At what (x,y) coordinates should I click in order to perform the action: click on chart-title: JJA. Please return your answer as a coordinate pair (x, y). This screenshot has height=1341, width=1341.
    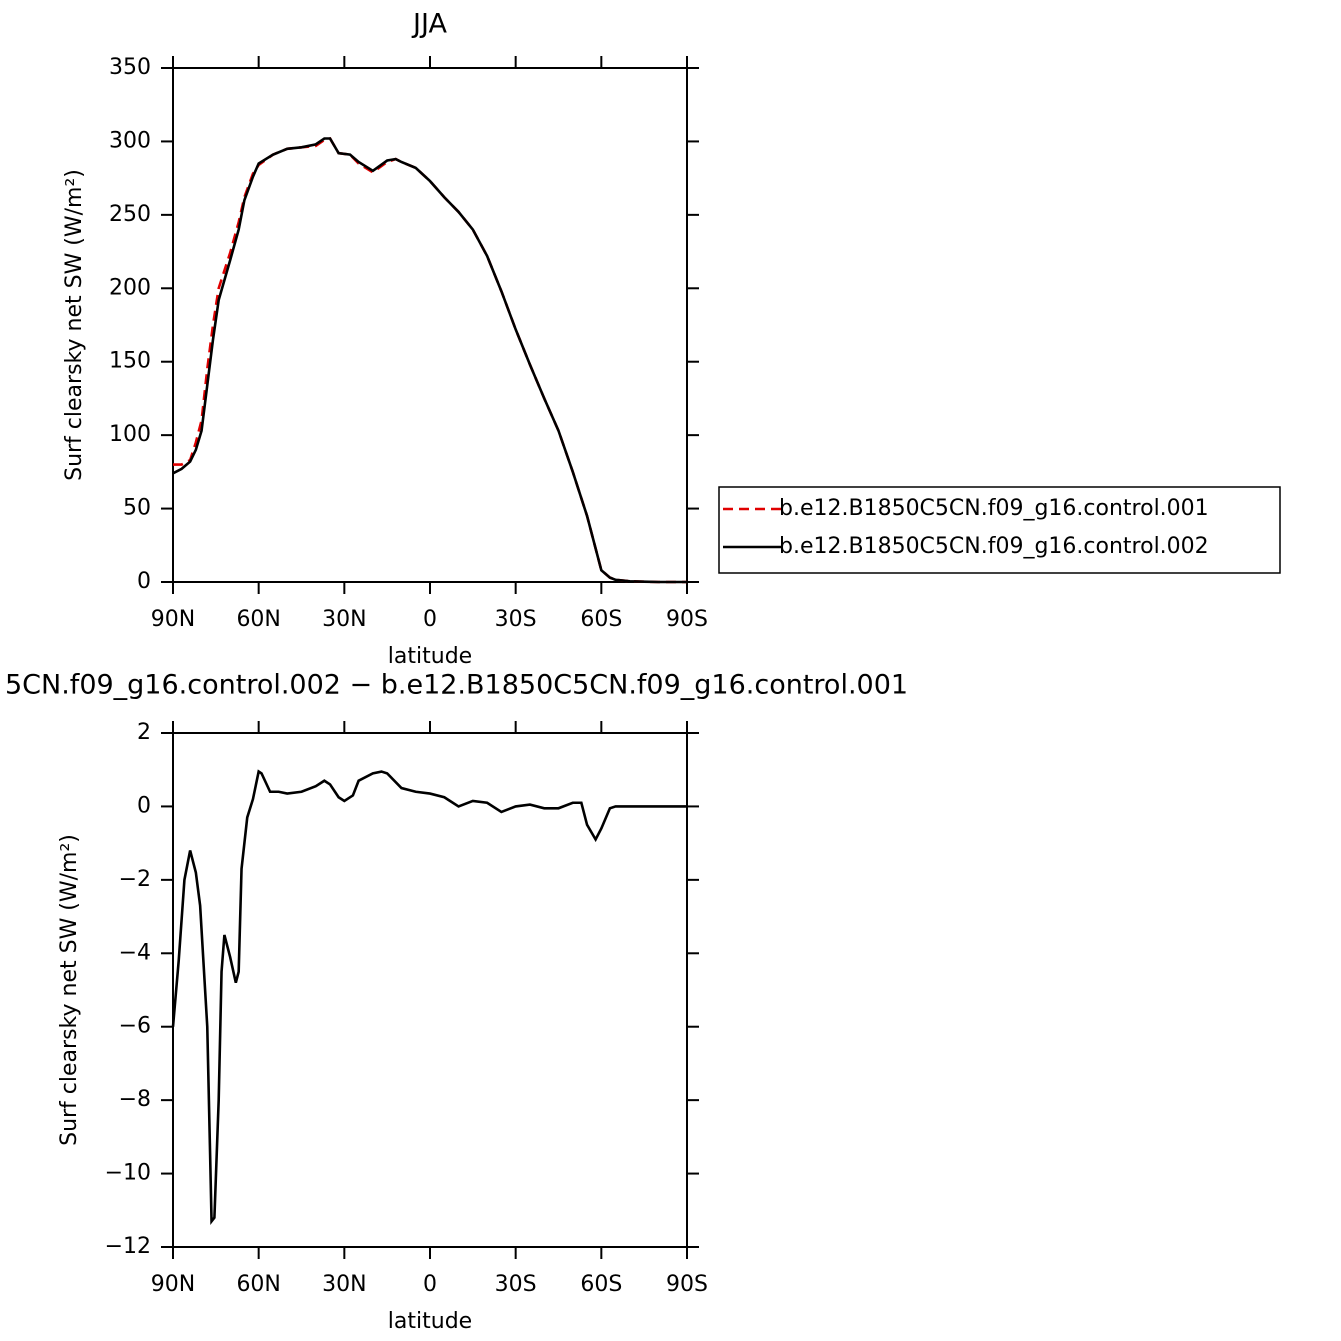
    Looking at the image, I should click on (429, 24).